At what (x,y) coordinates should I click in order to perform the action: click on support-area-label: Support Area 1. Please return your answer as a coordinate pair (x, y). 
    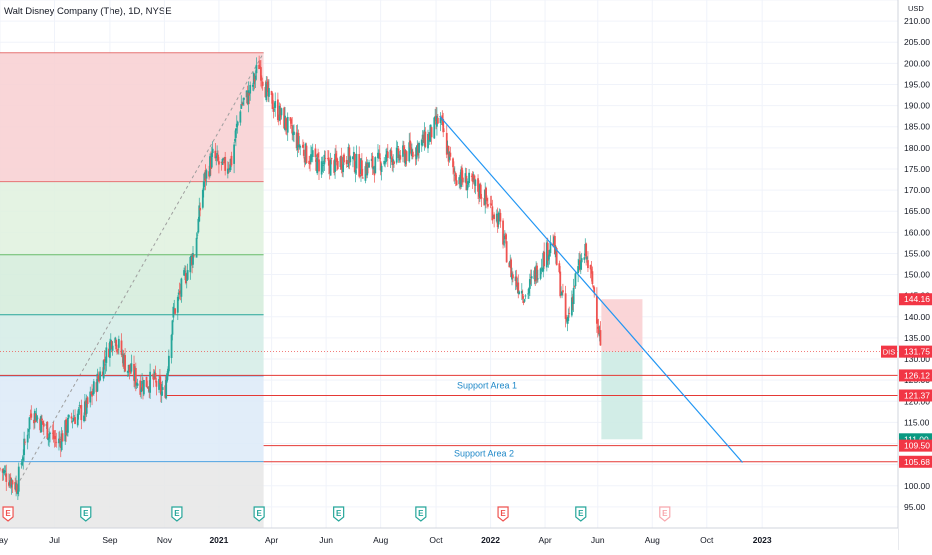
    Looking at the image, I should click on (487, 385).